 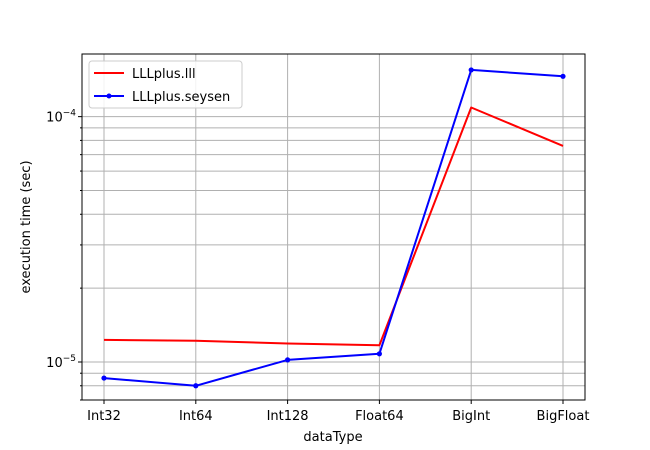 I want to click on x-tick-label: Int128, so click(x=288, y=416).